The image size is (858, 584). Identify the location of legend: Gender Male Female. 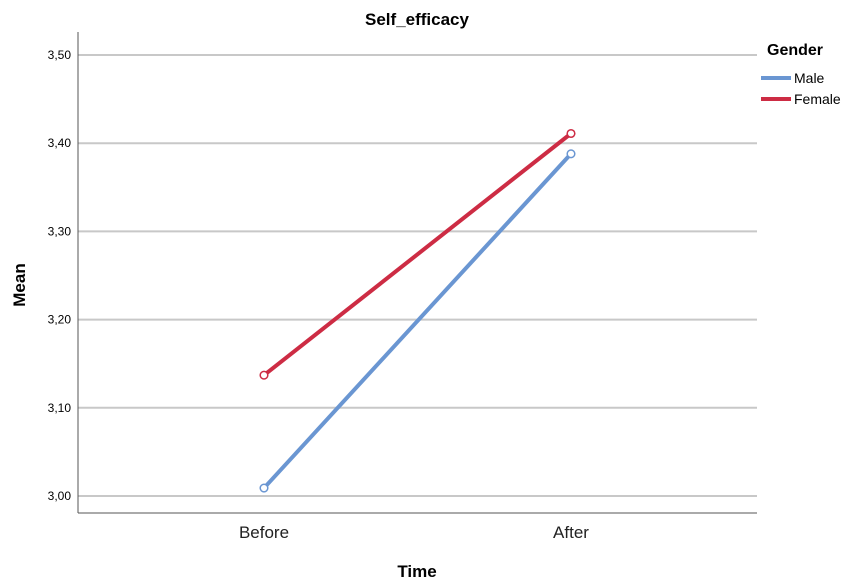
(801, 74).